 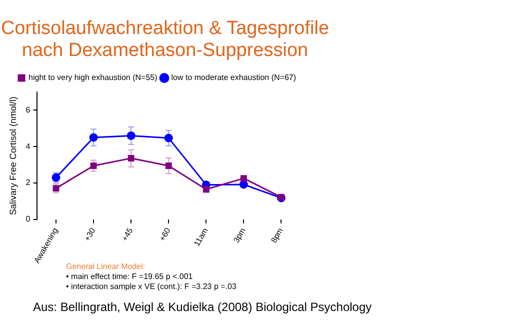 What do you see at coordinates (28, 219) in the screenshot?
I see `y-tick-label: 0` at bounding box center [28, 219].